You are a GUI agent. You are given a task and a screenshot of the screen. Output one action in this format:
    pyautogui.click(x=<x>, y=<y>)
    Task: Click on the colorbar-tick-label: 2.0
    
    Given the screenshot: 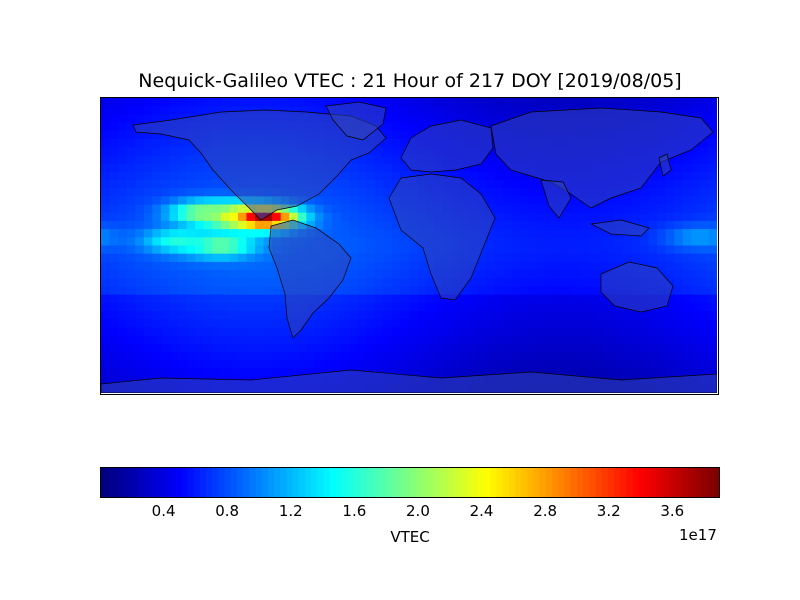 What is the action you would take?
    pyautogui.click(x=418, y=511)
    